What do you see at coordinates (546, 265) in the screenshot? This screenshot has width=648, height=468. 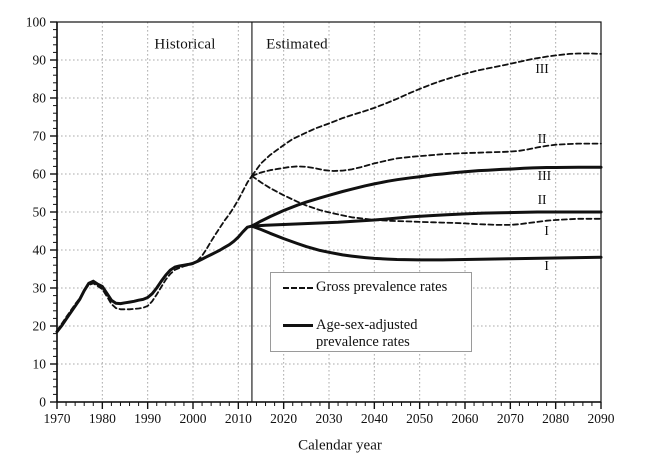 I see `curve-label-adjusted-I: I` at bounding box center [546, 265].